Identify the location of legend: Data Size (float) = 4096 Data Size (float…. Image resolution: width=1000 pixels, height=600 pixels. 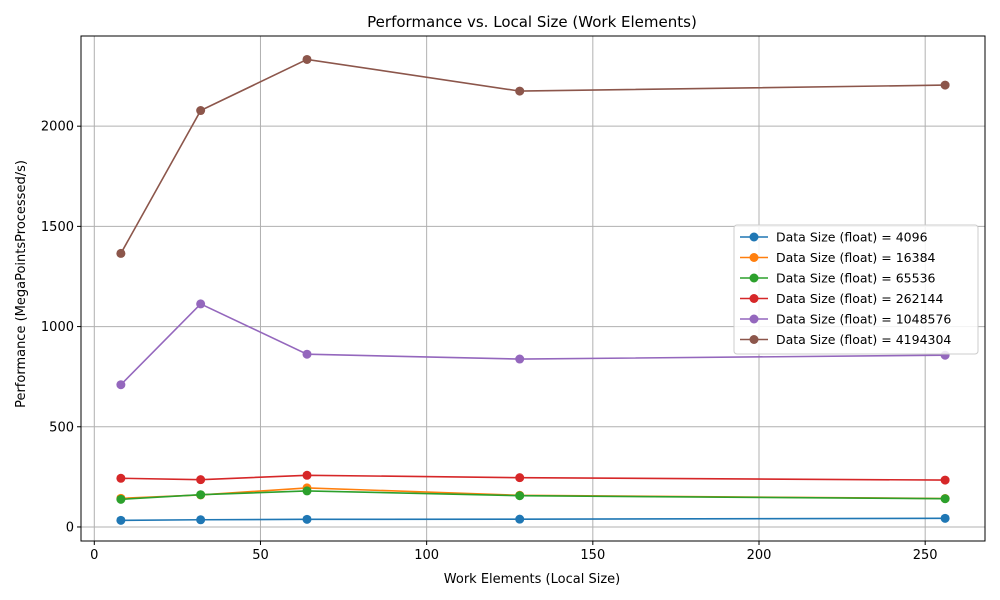
(856, 289).